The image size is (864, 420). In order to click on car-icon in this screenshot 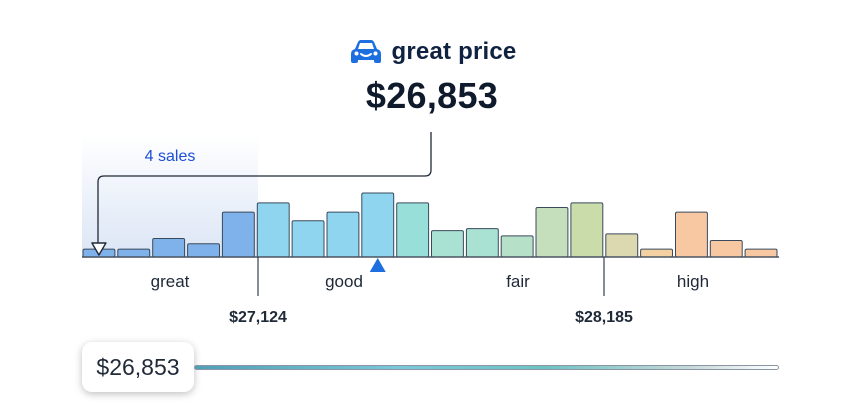, I will do `click(366, 52)`.